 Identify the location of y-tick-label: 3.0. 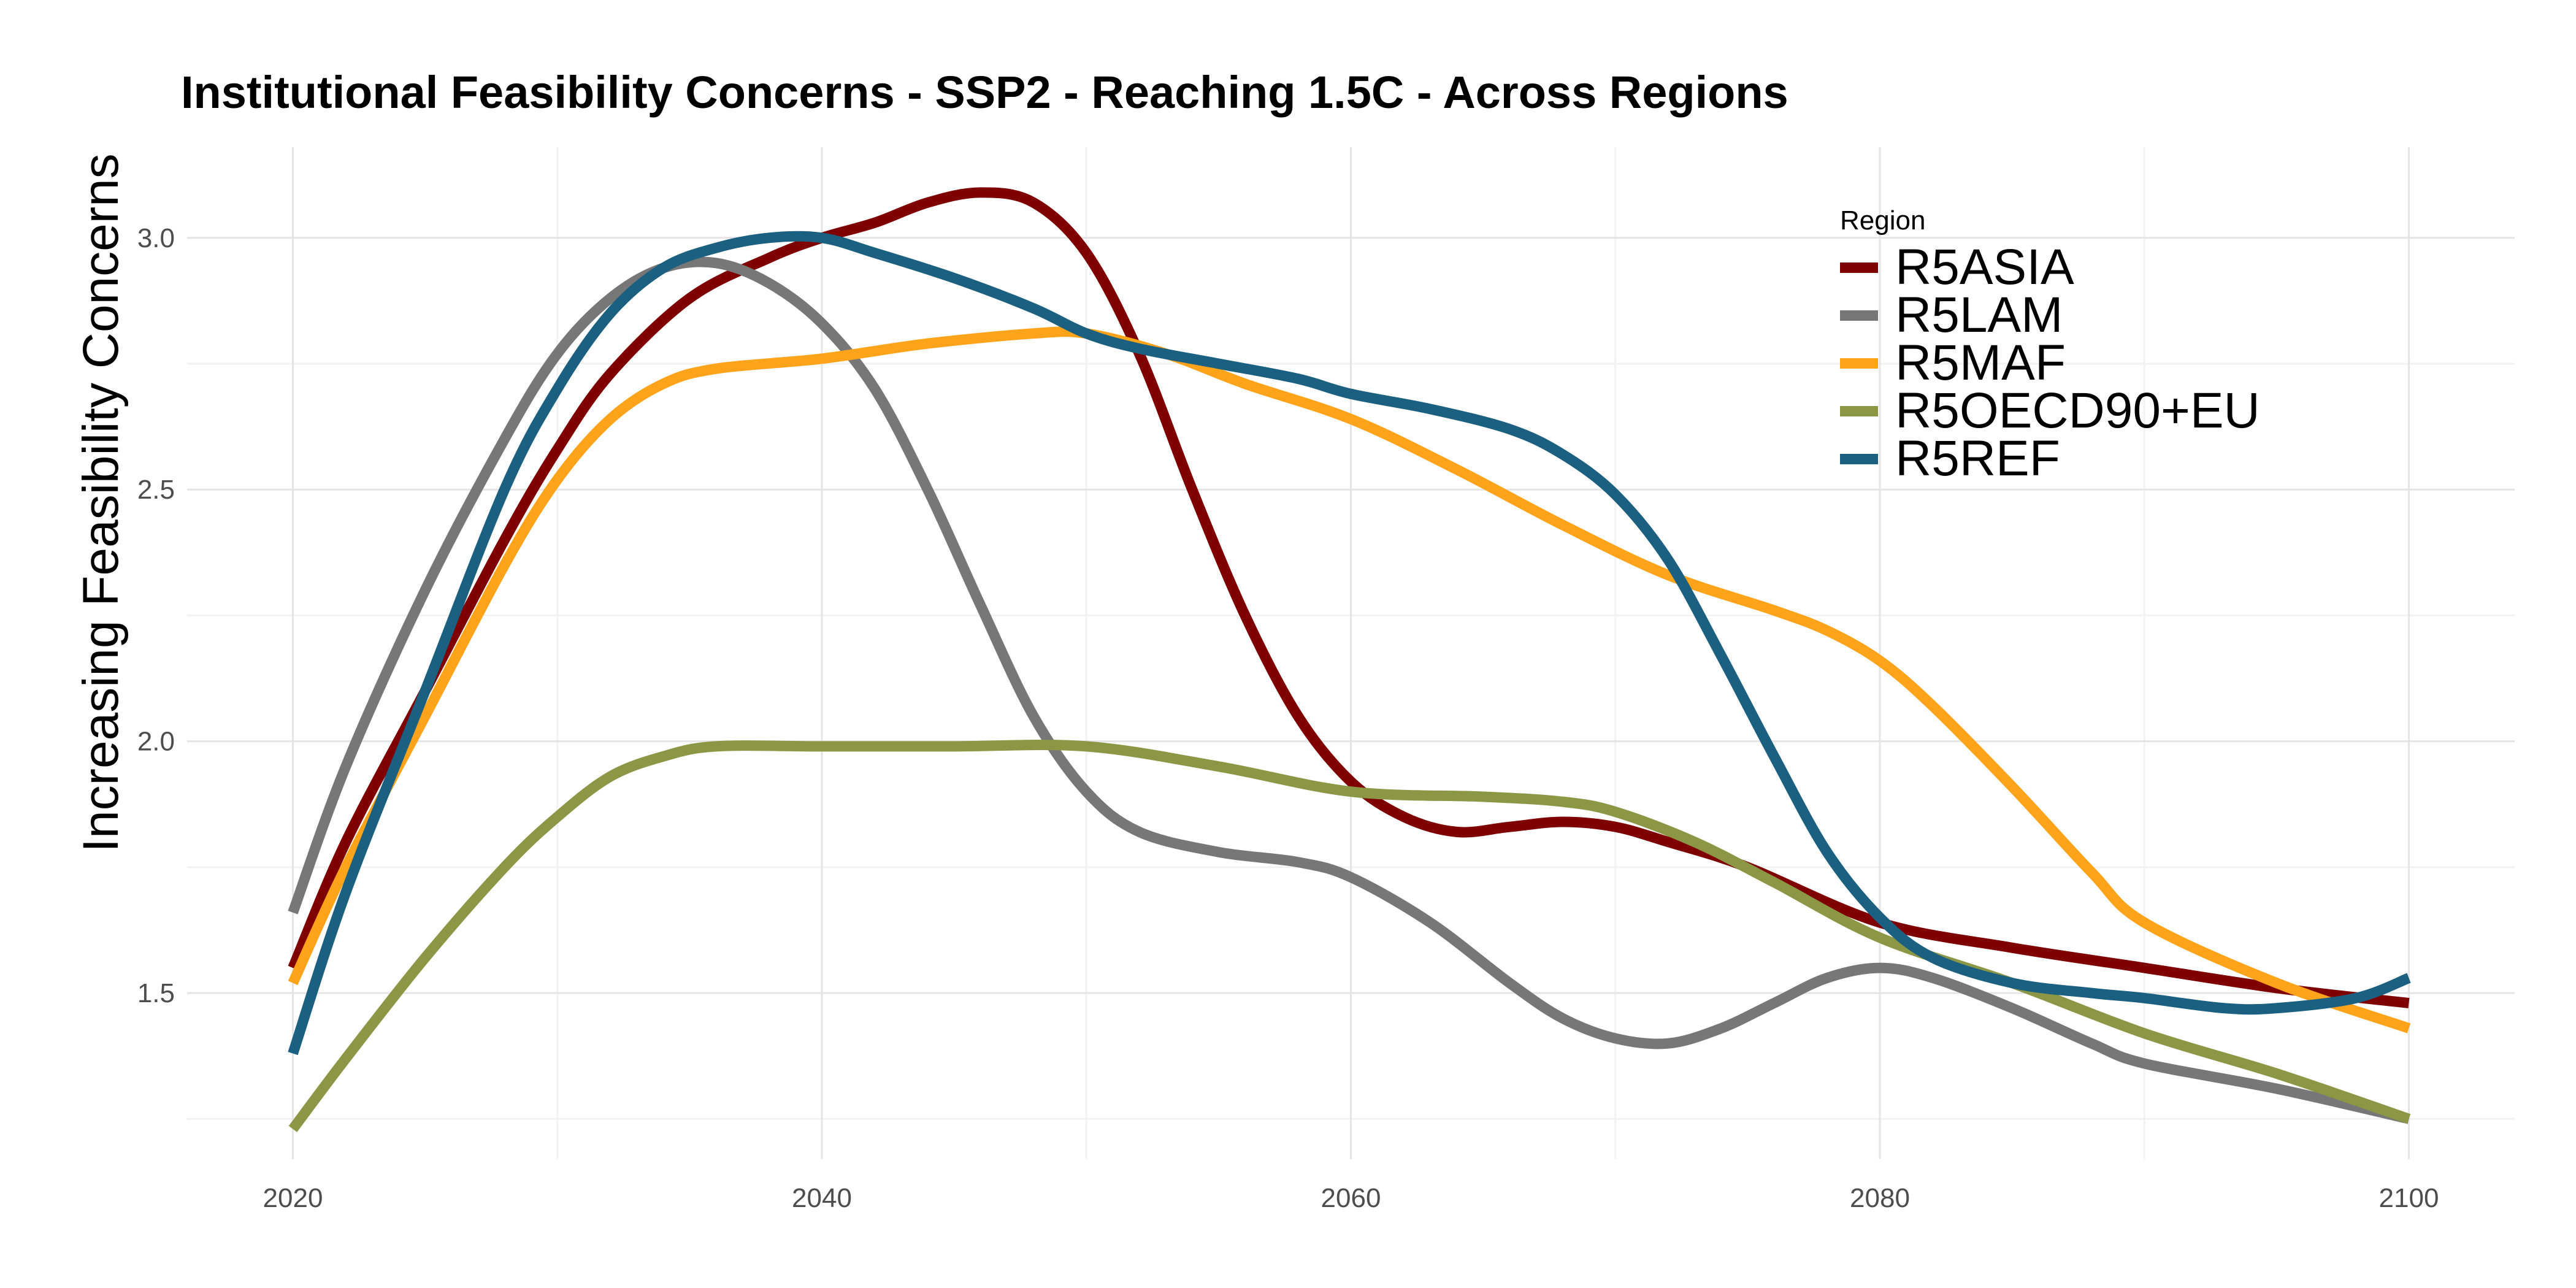
(156, 238).